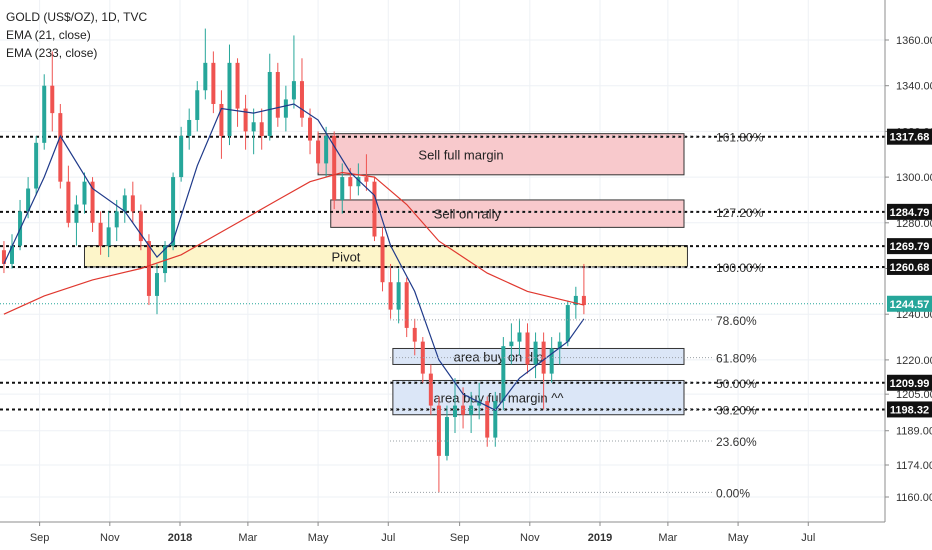 This screenshot has width=932, height=550. Describe the element at coordinates (77, 17) in the screenshot. I see `symbol-line: GOLD (US$/OZ), 1D, TVC` at that location.